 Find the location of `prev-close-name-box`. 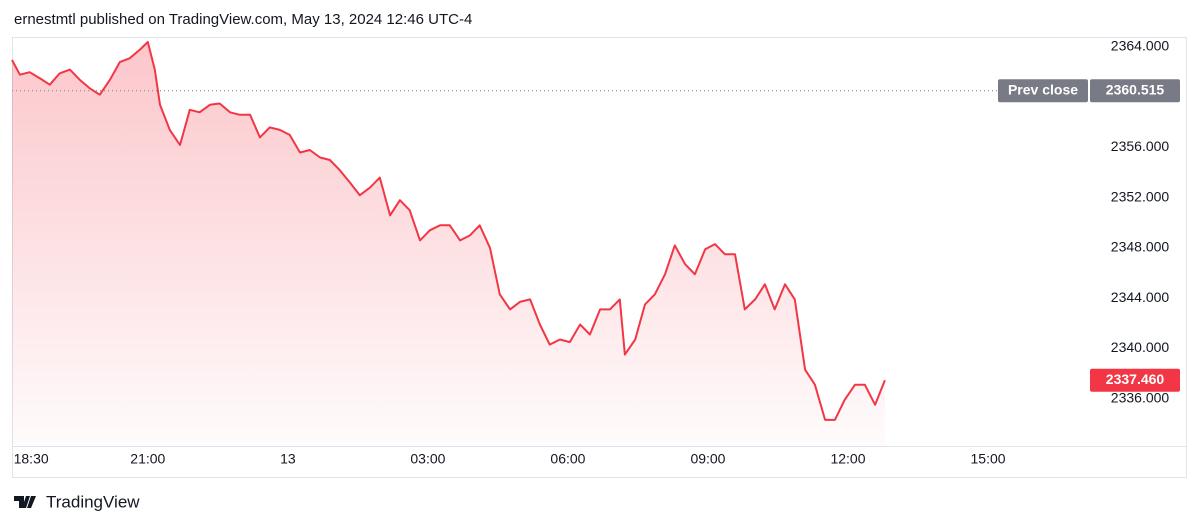

prev-close-name-box is located at coordinates (1043, 91).